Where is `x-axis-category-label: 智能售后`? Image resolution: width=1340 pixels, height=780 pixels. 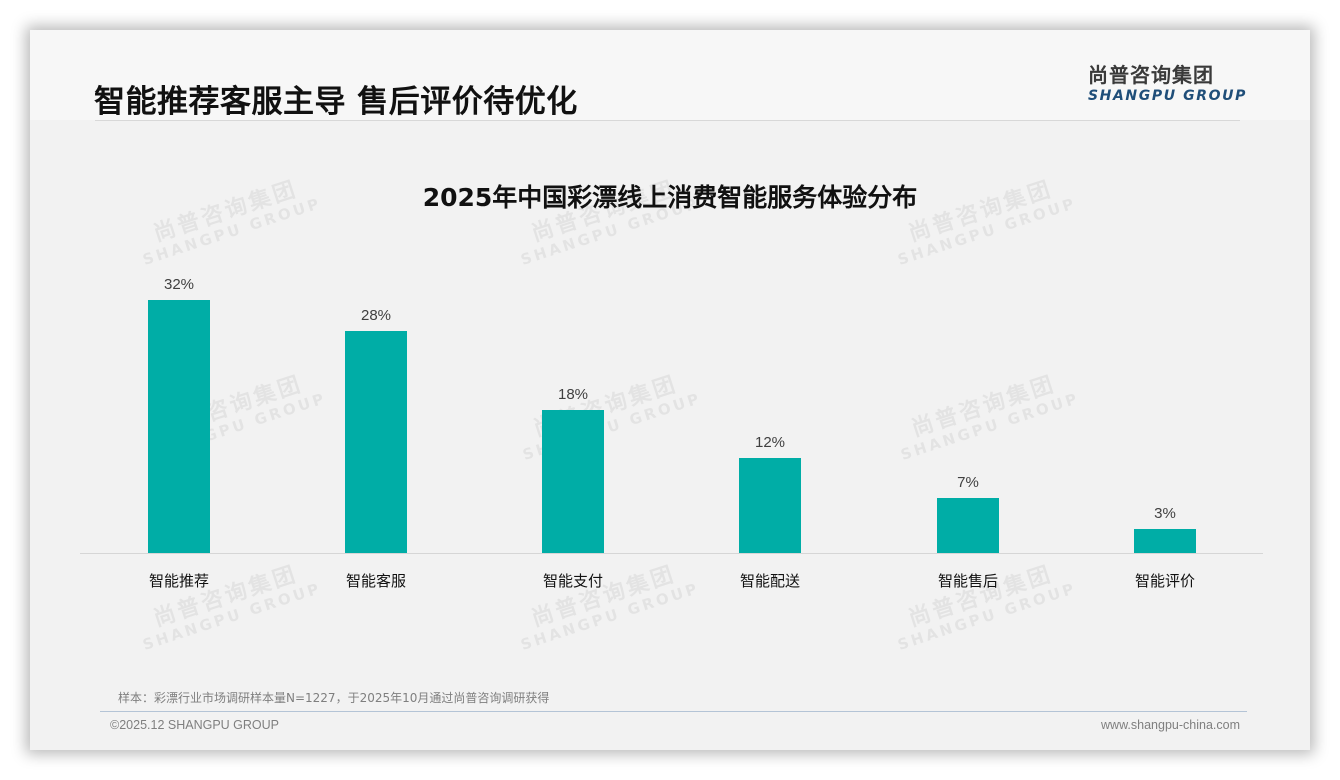 x-axis-category-label: 智能售后 is located at coordinates (967, 581).